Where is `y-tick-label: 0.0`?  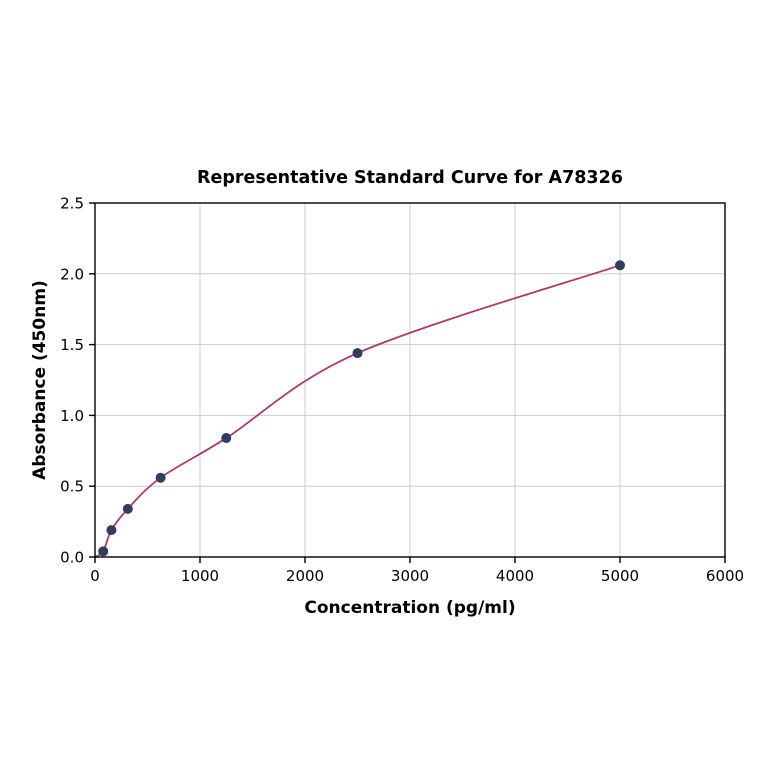 y-tick-label: 0.0 is located at coordinates (72, 558).